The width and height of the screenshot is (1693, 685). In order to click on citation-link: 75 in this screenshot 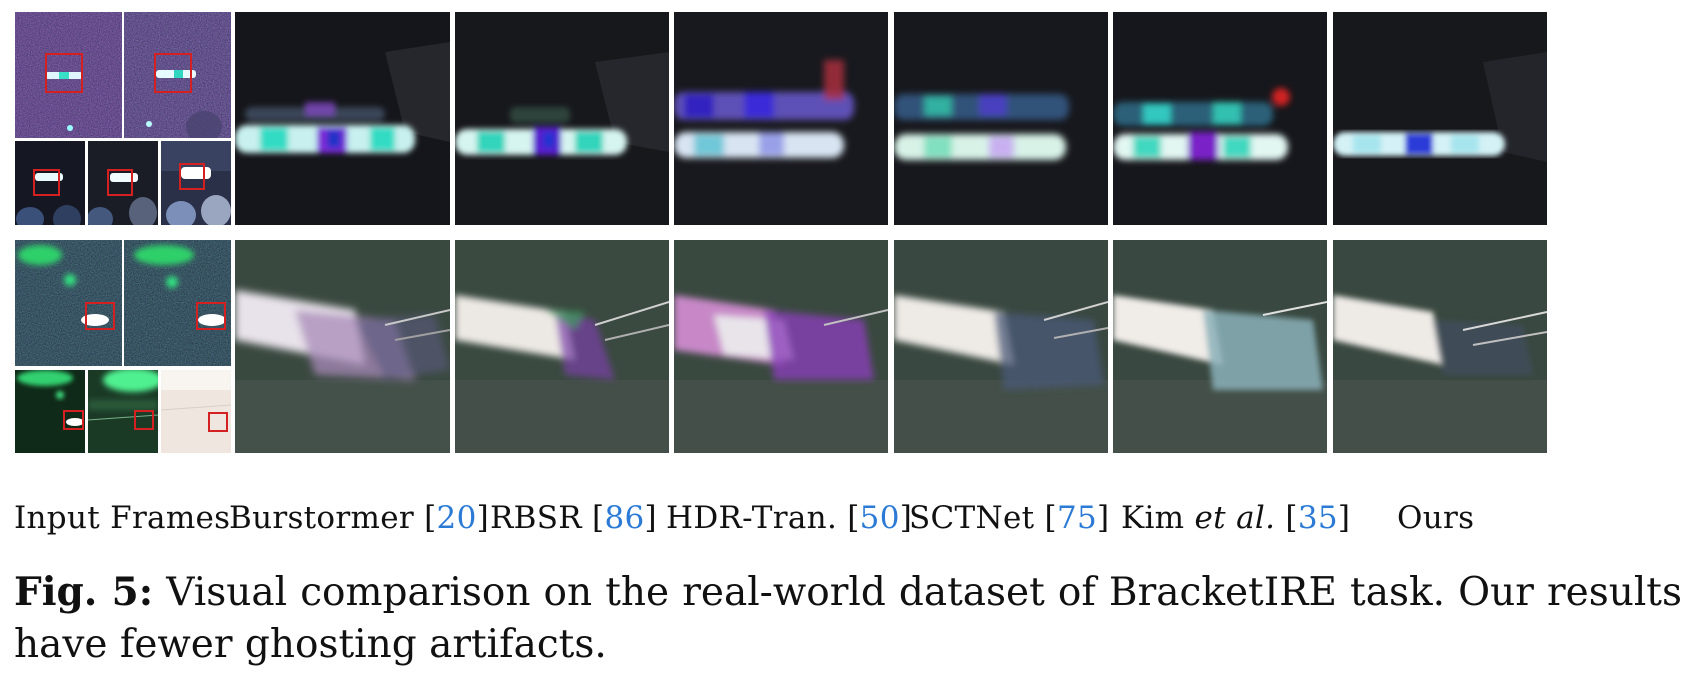, I will do `click(1076, 518)`.